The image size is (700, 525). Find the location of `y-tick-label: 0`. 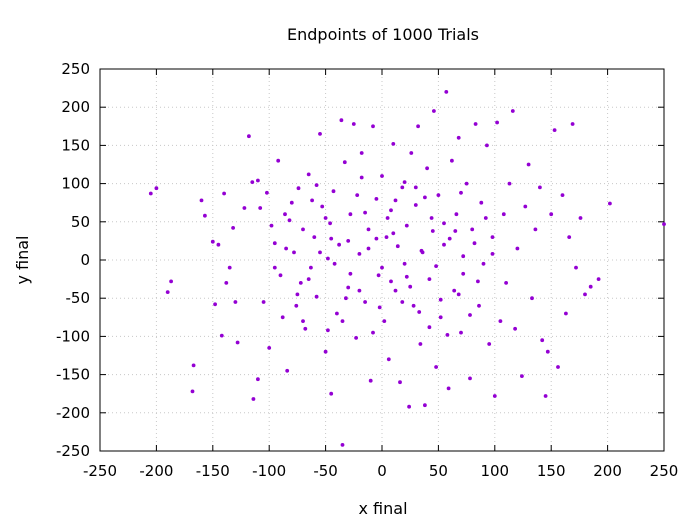

y-tick-label: 0 is located at coordinates (85, 260).